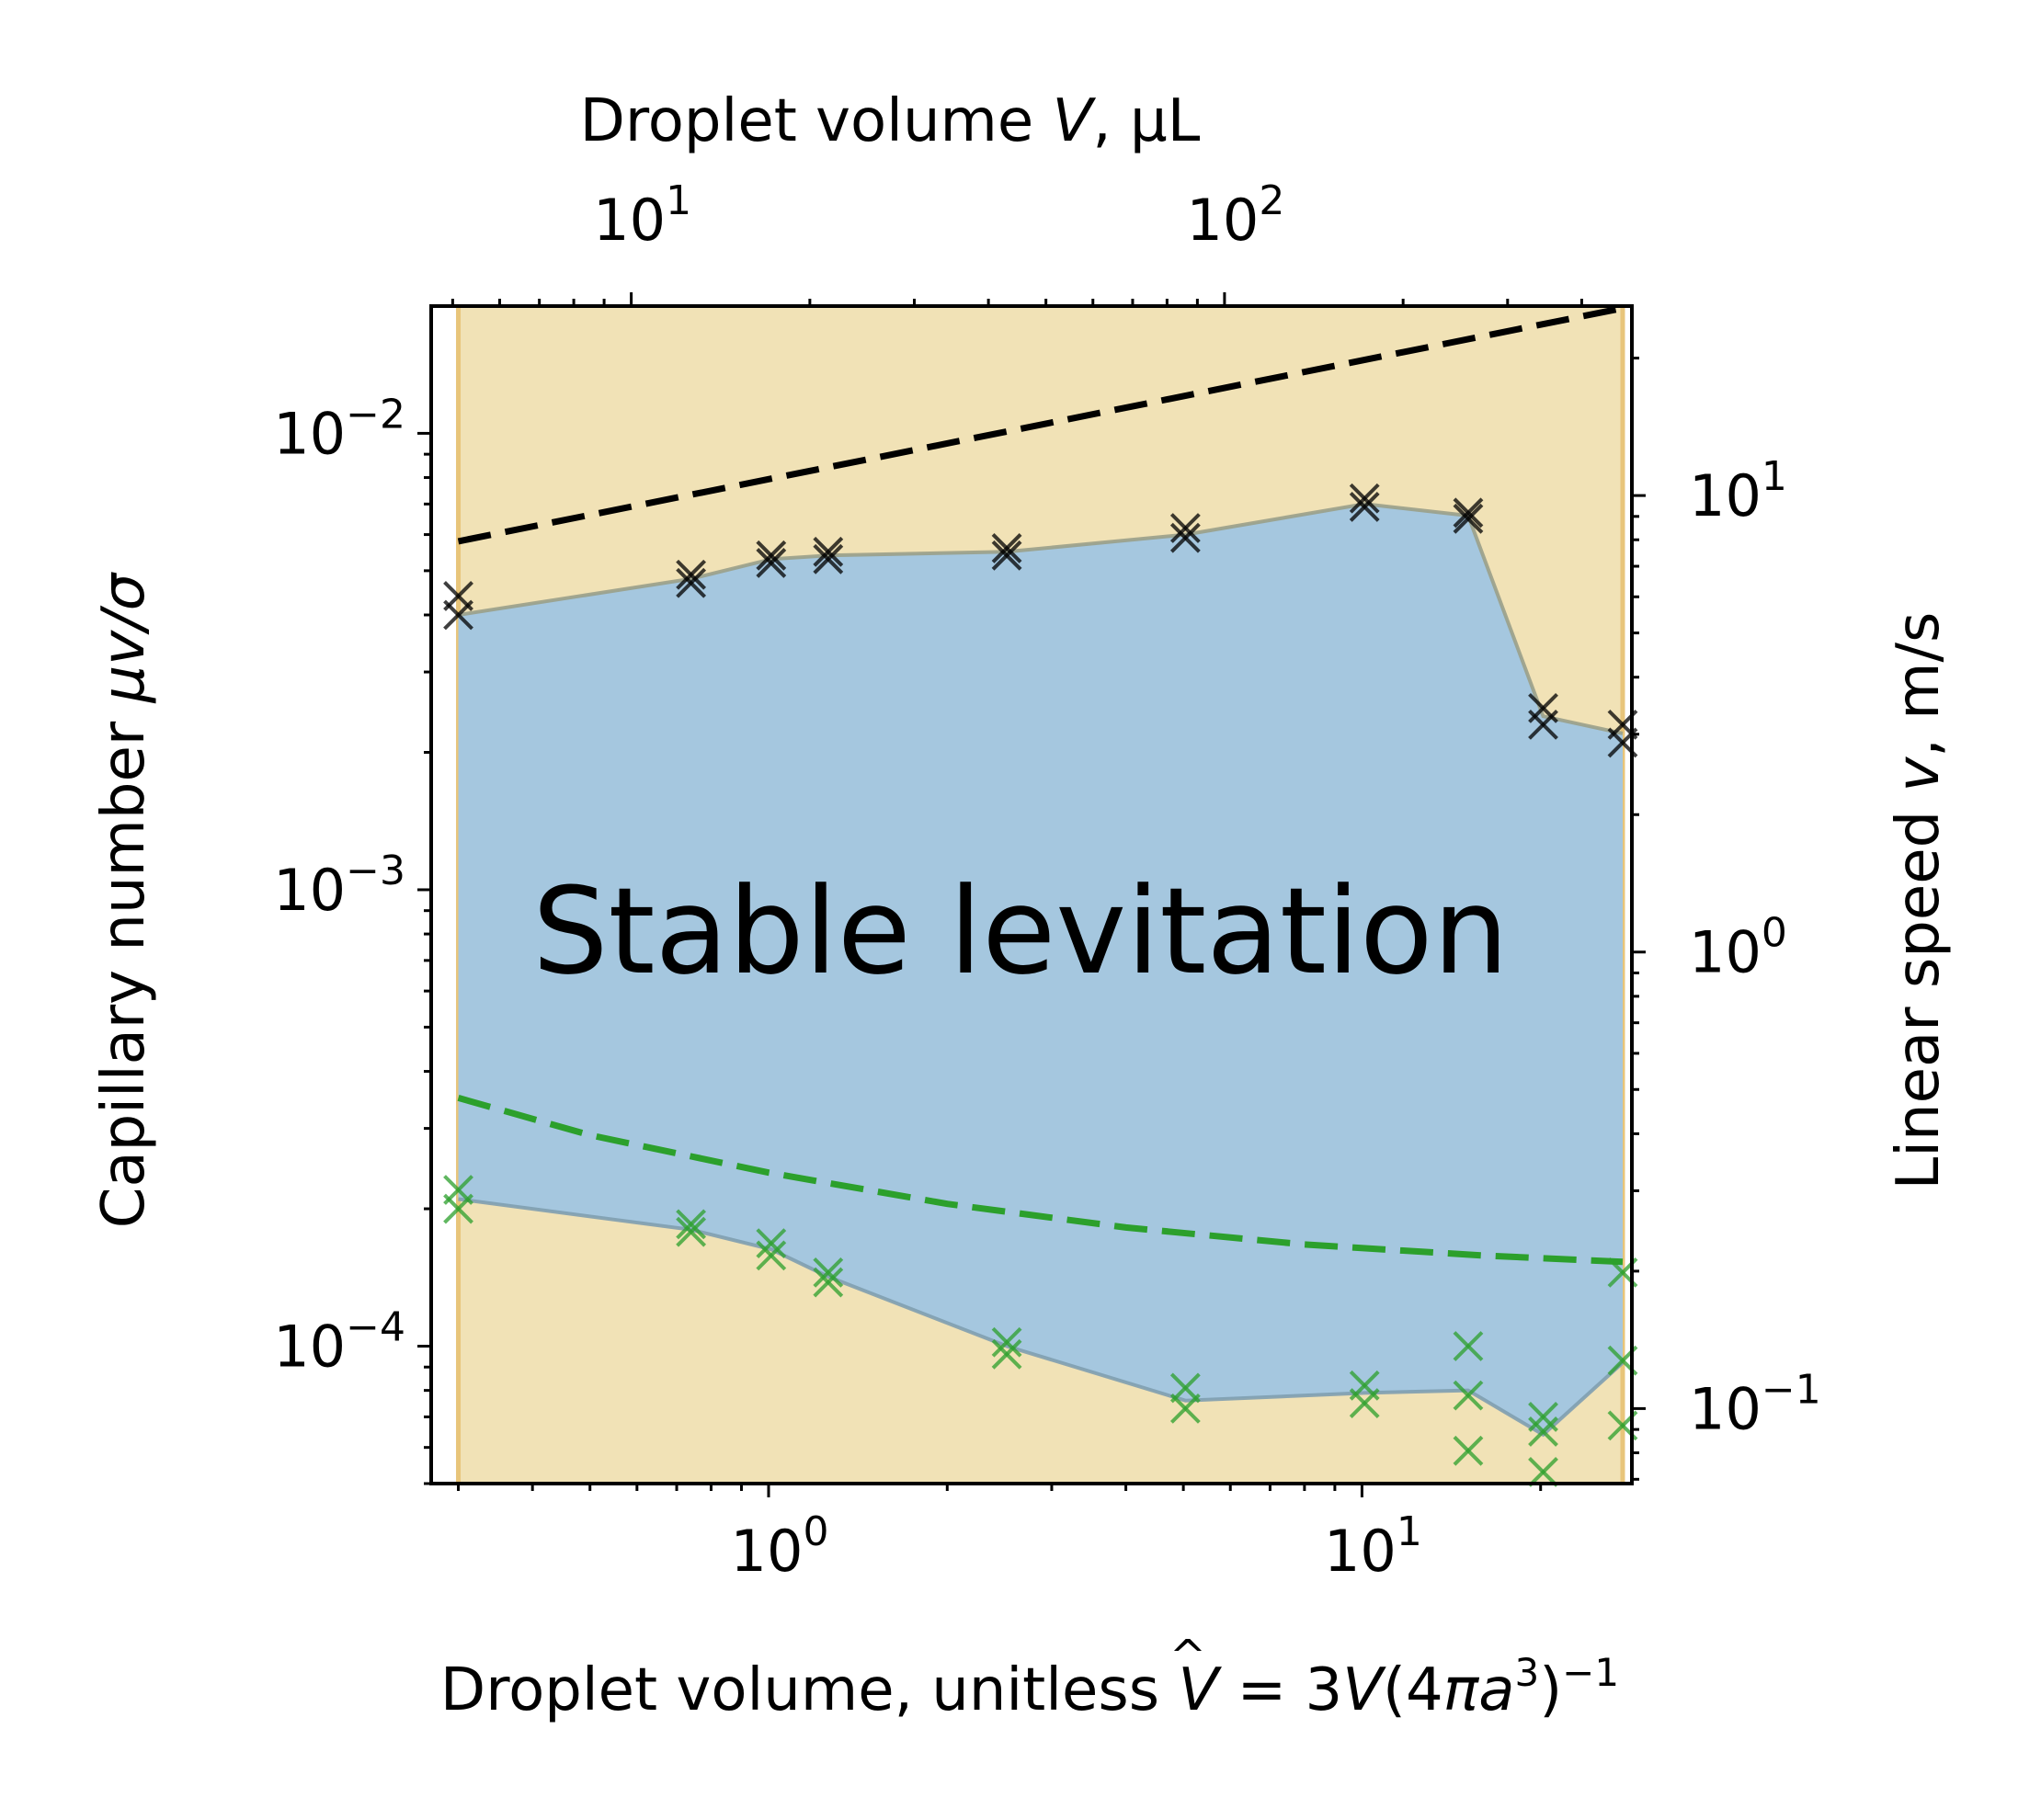  What do you see at coordinates (1041, 618) in the screenshot?
I see `upper-stability-boundary` at bounding box center [1041, 618].